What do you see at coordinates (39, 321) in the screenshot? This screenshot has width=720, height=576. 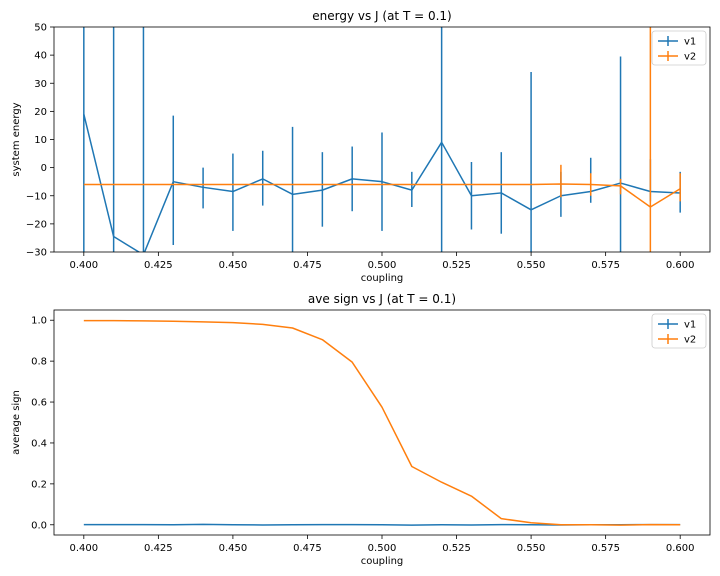 I see `y-tick-label: 1.0` at bounding box center [39, 321].